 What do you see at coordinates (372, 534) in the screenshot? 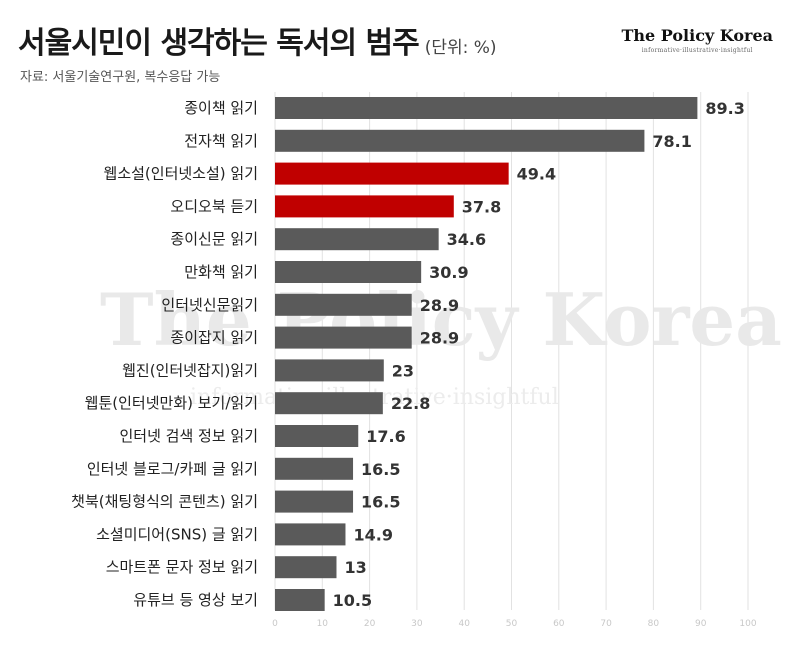
I see `value-label-13: 14.9` at bounding box center [372, 534].